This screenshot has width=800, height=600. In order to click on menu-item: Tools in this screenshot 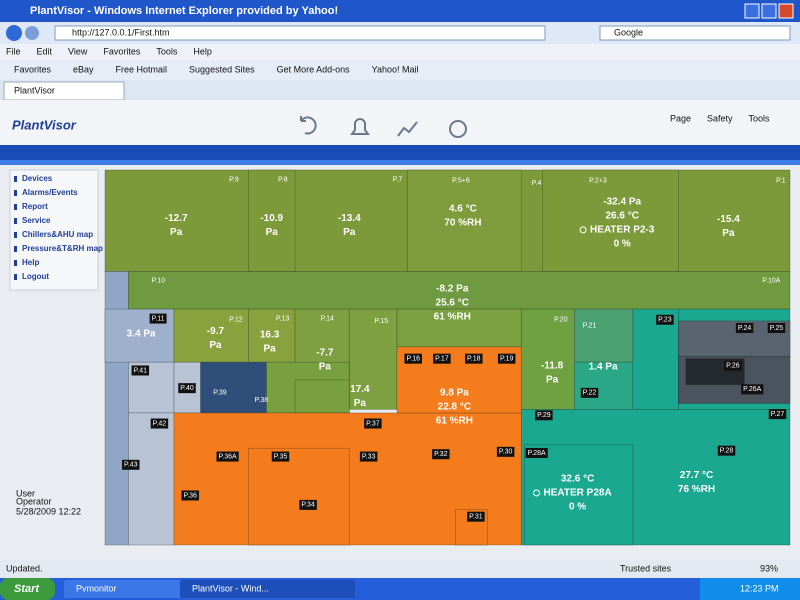, I will do `click(167, 51)`.